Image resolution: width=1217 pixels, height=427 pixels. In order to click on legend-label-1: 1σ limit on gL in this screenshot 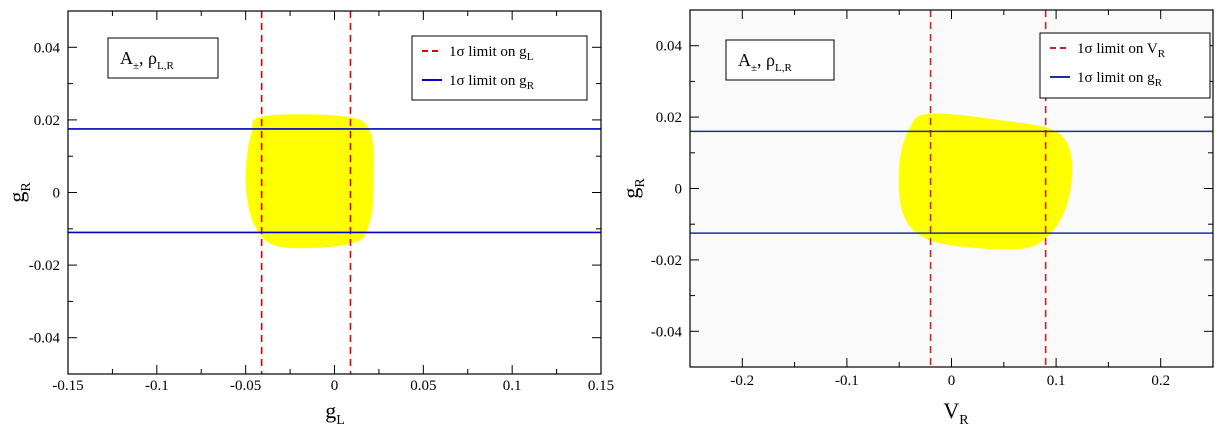, I will do `click(491, 53)`.